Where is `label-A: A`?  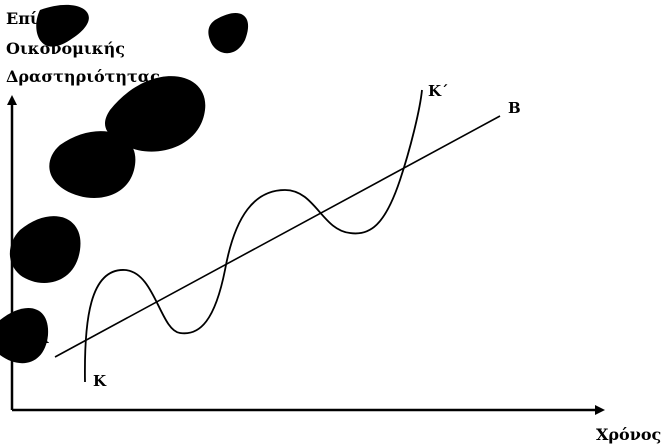
label-A: A is located at coordinates (42, 338).